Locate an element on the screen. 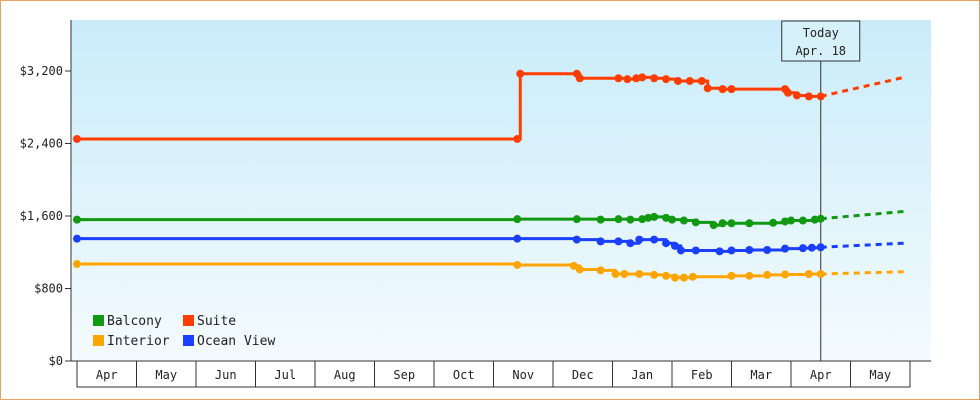  x-tick-label: Jul is located at coordinates (285, 375).